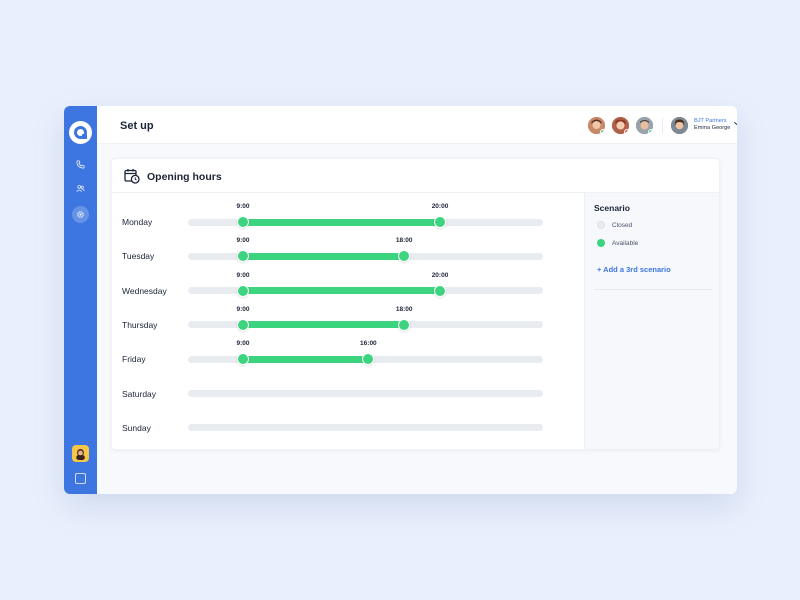 This screenshot has height=600, width=800. What do you see at coordinates (134, 359) in the screenshot?
I see `day-label-friday: Friday` at bounding box center [134, 359].